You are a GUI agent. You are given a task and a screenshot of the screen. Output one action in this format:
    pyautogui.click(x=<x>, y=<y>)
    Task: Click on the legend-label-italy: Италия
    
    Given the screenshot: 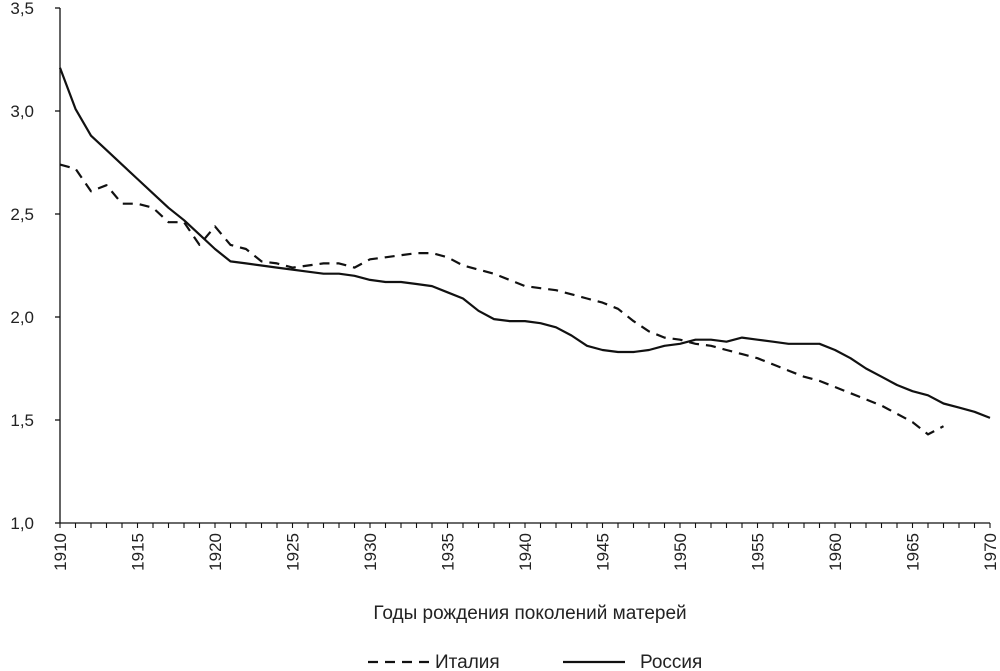 What is the action you would take?
    pyautogui.click(x=467, y=661)
    